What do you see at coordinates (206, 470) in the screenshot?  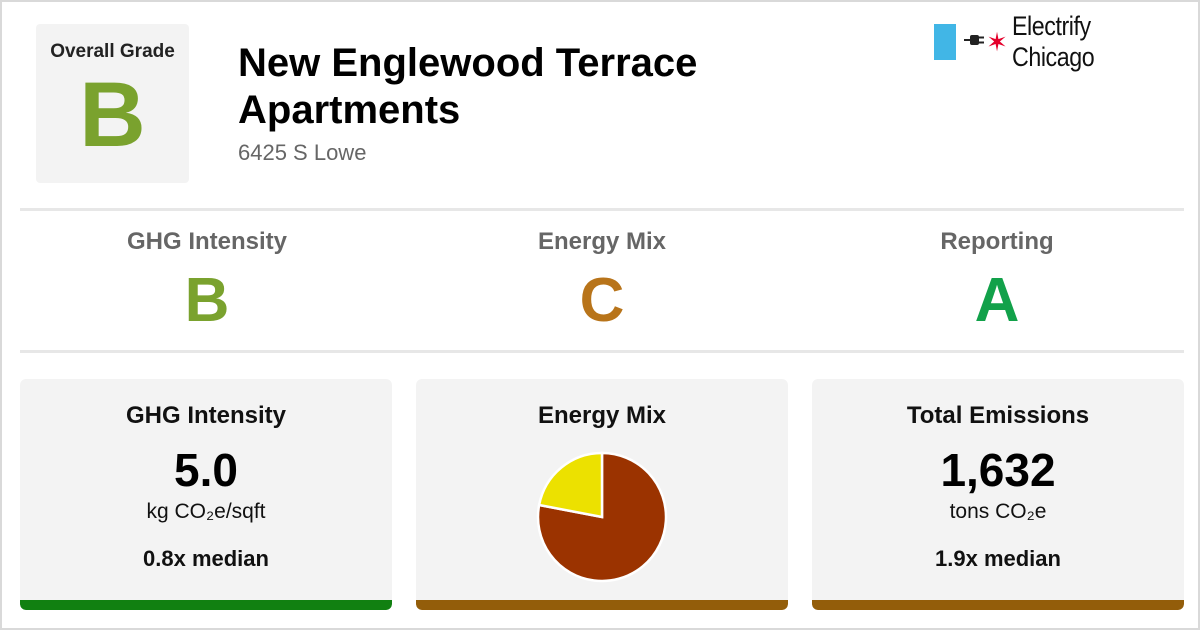 I see `ghg-intensity-value: 5.0` at bounding box center [206, 470].